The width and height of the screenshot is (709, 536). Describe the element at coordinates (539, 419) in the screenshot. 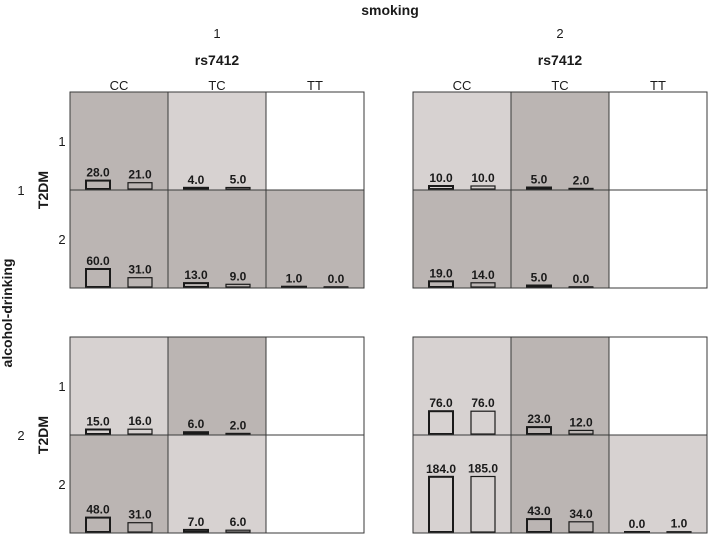

I see `bar-value-label: 23.0` at that location.